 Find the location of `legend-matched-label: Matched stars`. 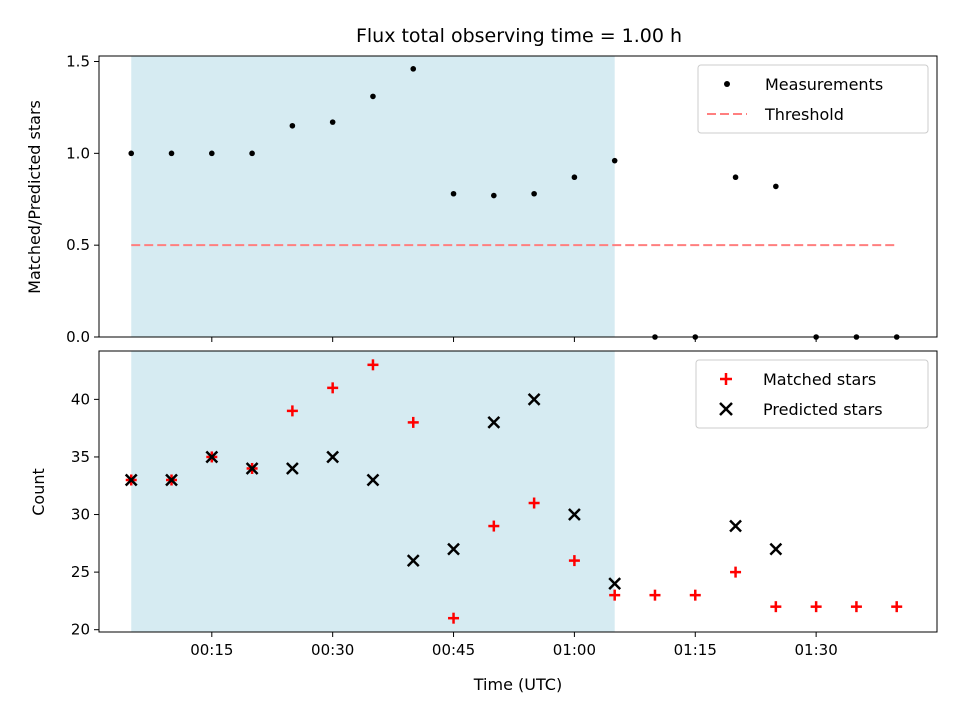

legend-matched-label: Matched stars is located at coordinates (819, 379).